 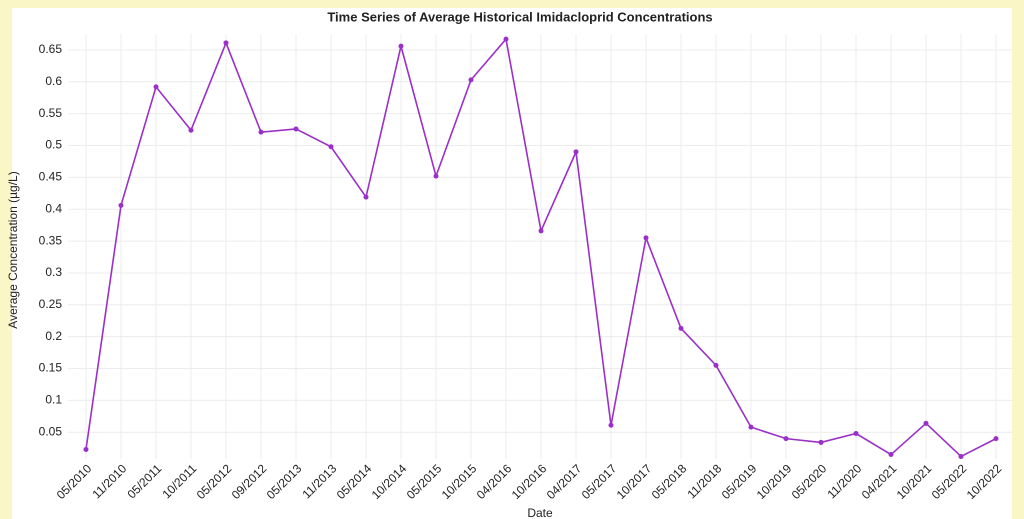 I want to click on y-tick-label: 0.3, so click(x=53, y=272).